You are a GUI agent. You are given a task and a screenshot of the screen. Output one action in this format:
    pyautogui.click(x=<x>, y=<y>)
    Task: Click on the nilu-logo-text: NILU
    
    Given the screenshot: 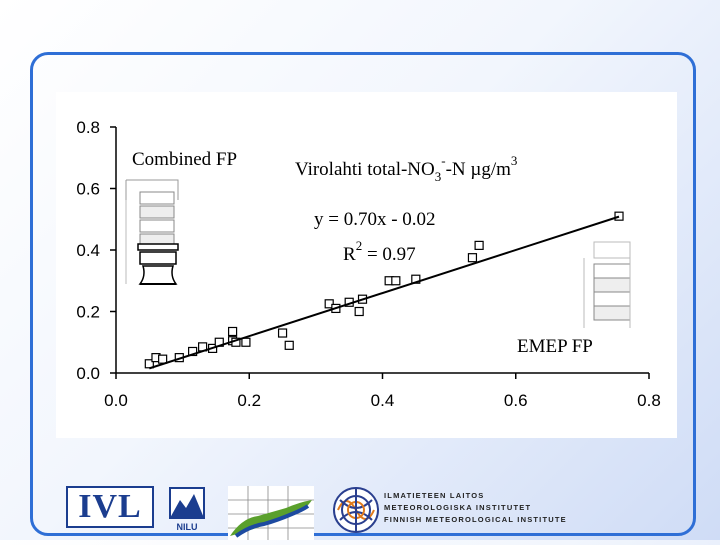 What is the action you would take?
    pyautogui.click(x=187, y=527)
    